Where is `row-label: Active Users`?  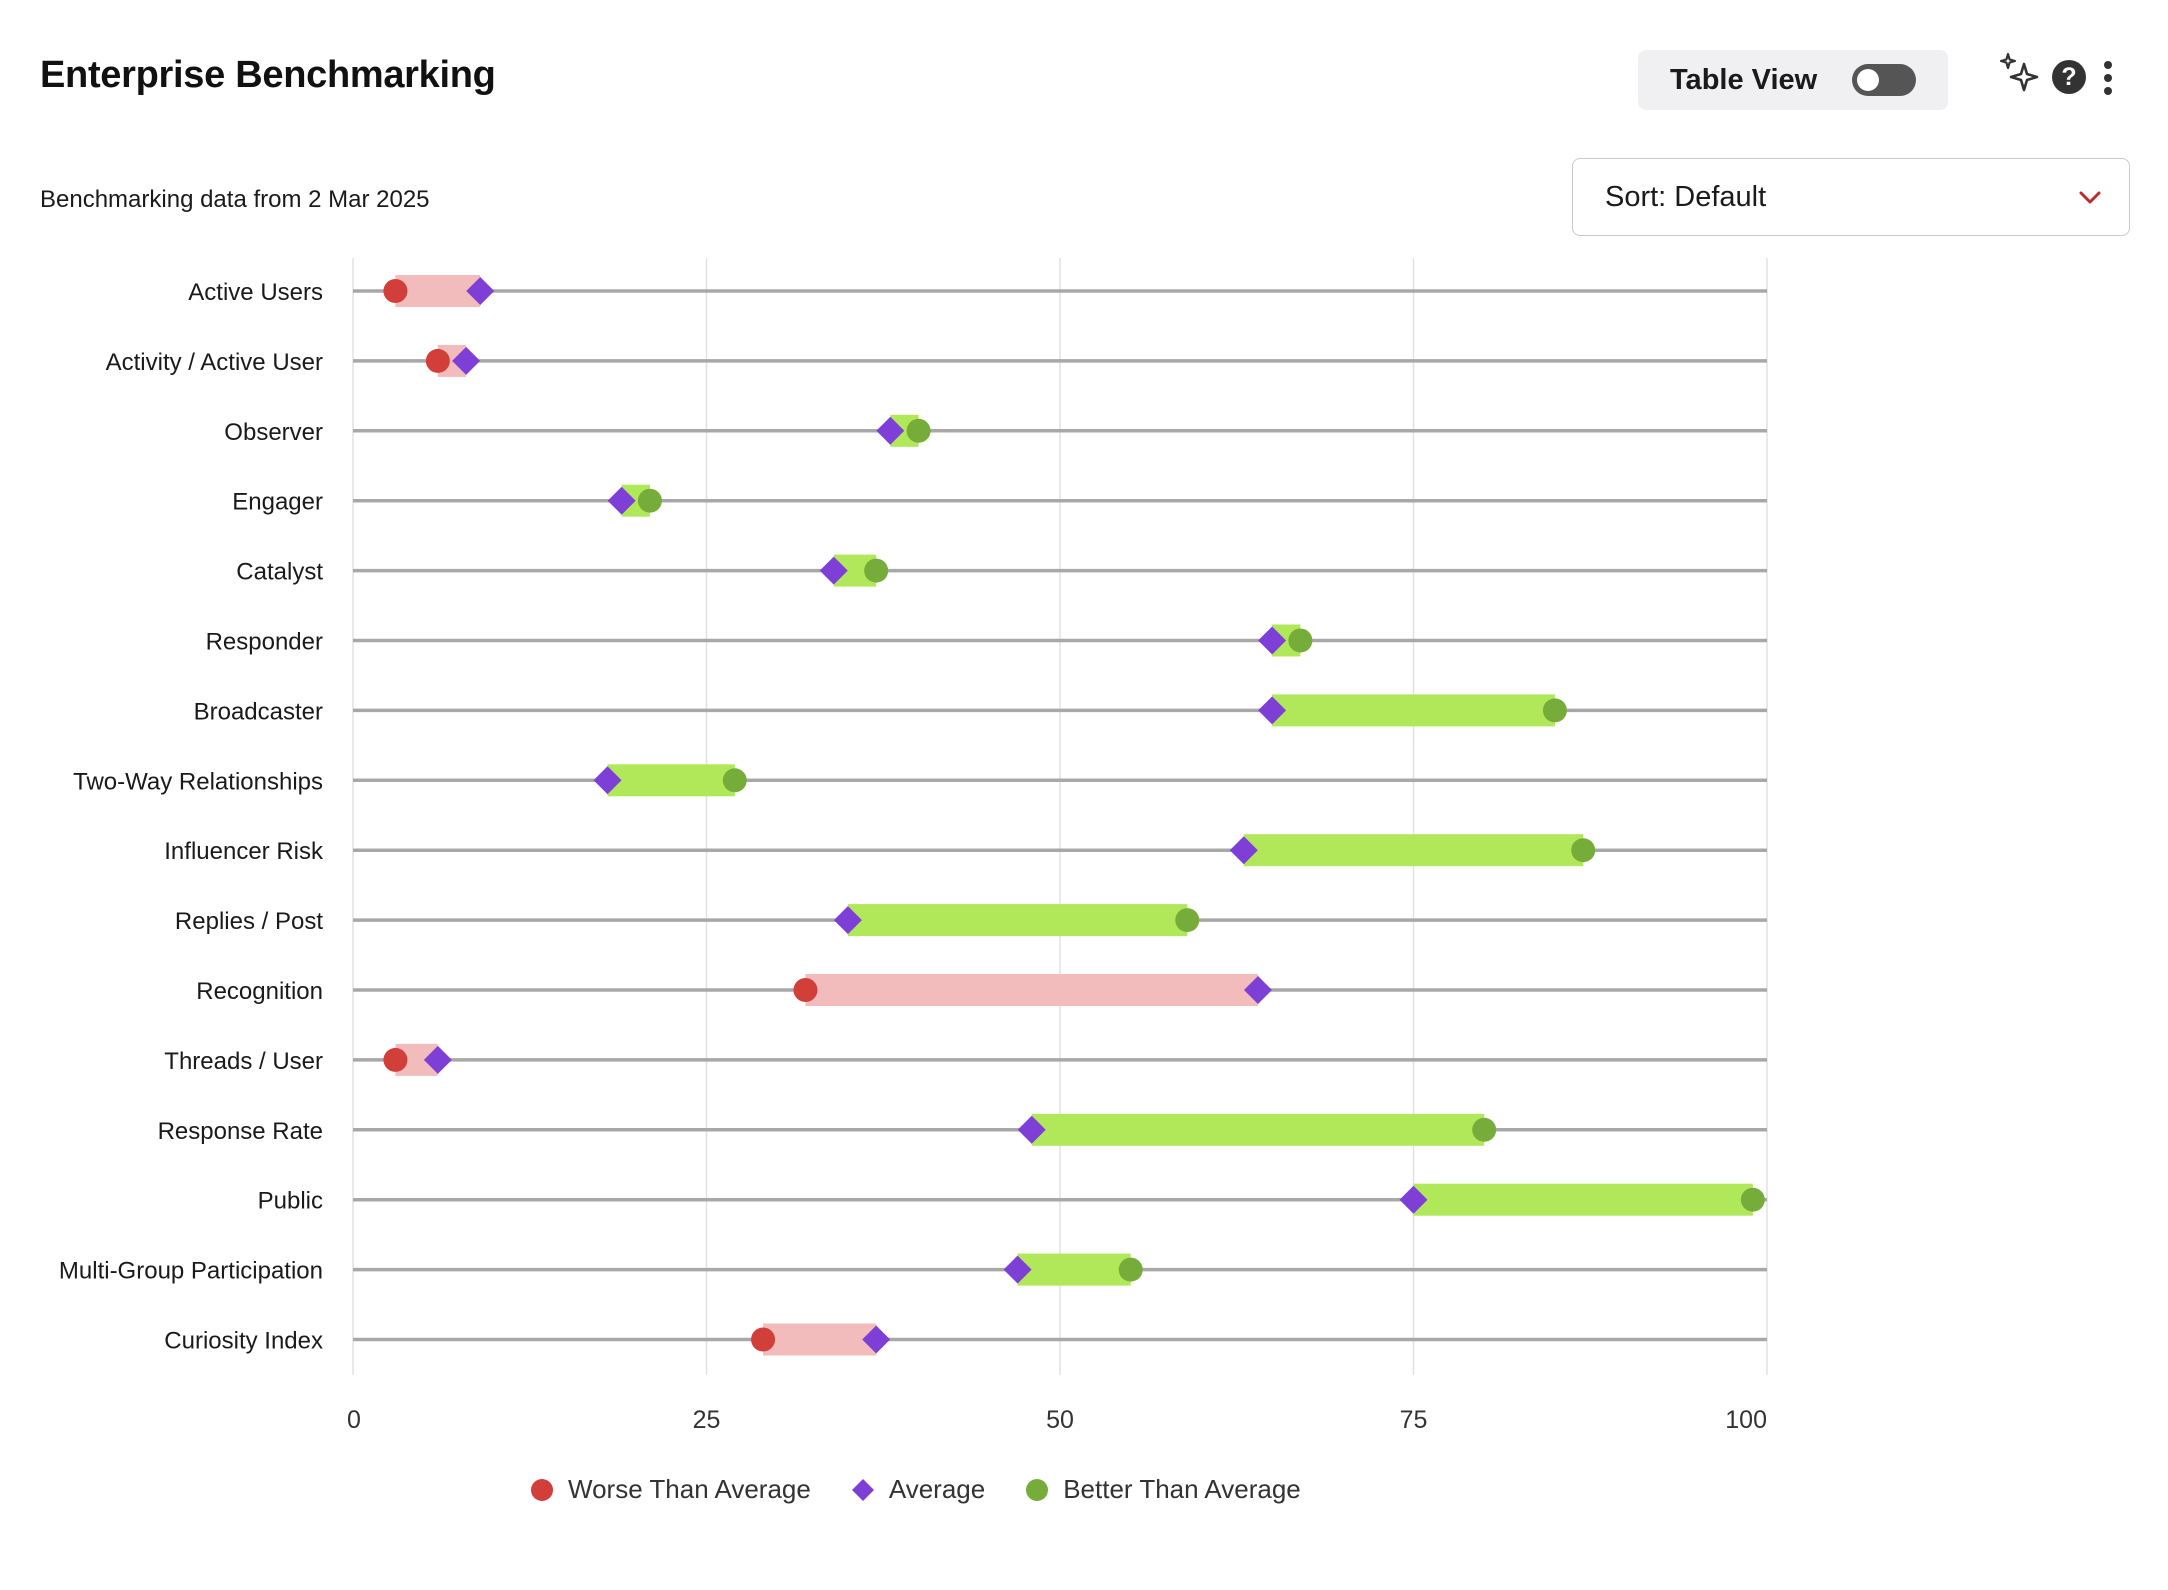
row-label: Active Users is located at coordinates (255, 292).